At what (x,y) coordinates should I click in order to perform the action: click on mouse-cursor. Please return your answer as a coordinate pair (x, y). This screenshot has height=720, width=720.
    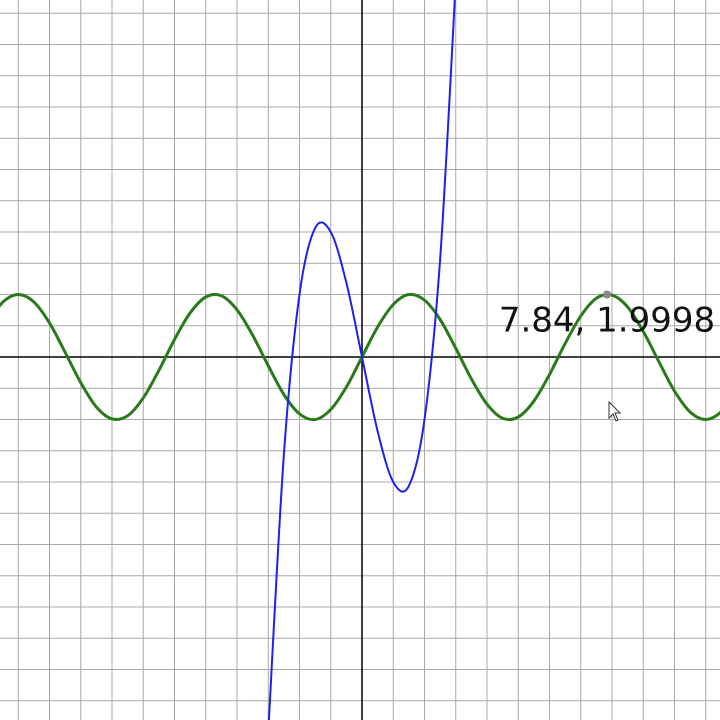
    Looking at the image, I should click on (615, 411).